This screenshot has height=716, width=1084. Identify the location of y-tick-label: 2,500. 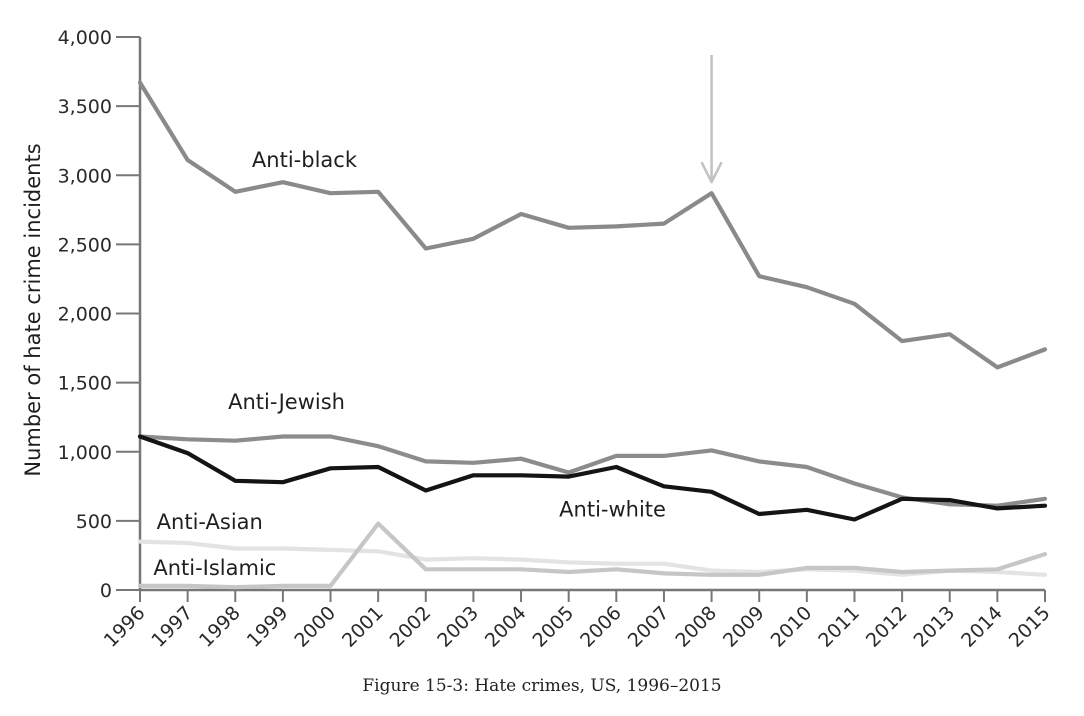
(85, 245).